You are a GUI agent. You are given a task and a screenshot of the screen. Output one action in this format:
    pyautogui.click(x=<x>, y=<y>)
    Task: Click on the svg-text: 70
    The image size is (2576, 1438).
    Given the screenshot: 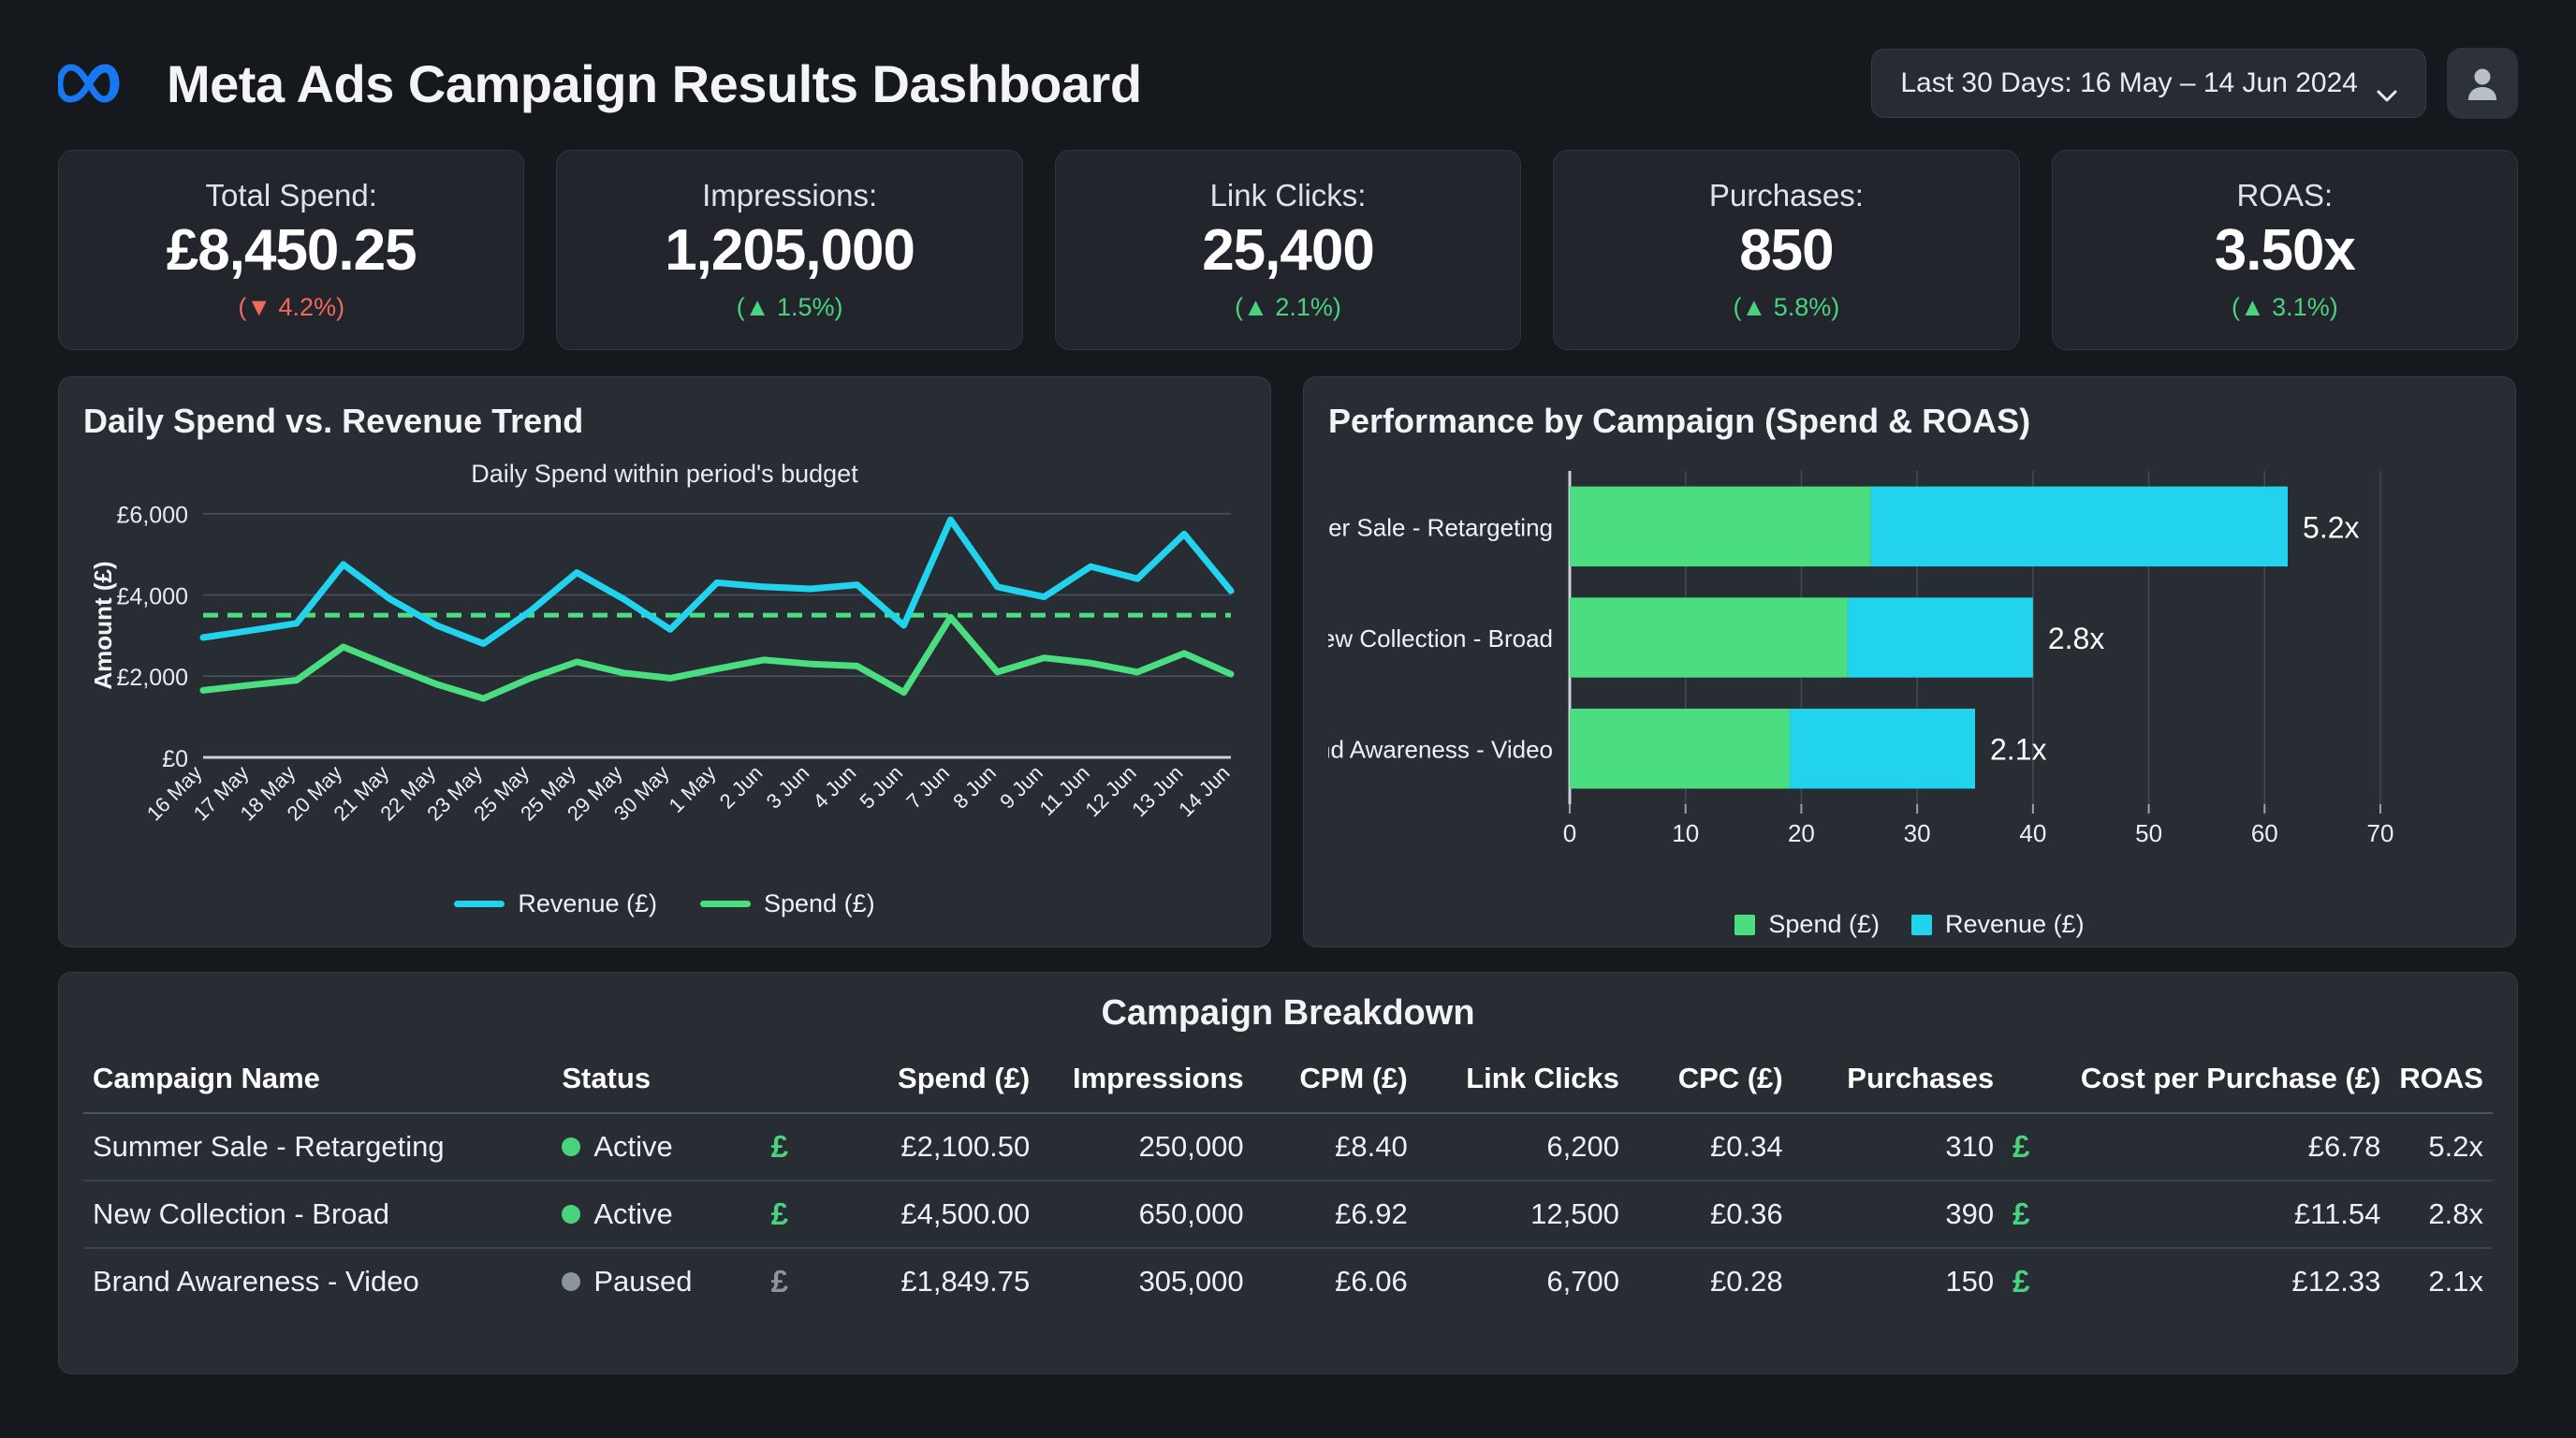 What is the action you would take?
    pyautogui.click(x=2380, y=833)
    